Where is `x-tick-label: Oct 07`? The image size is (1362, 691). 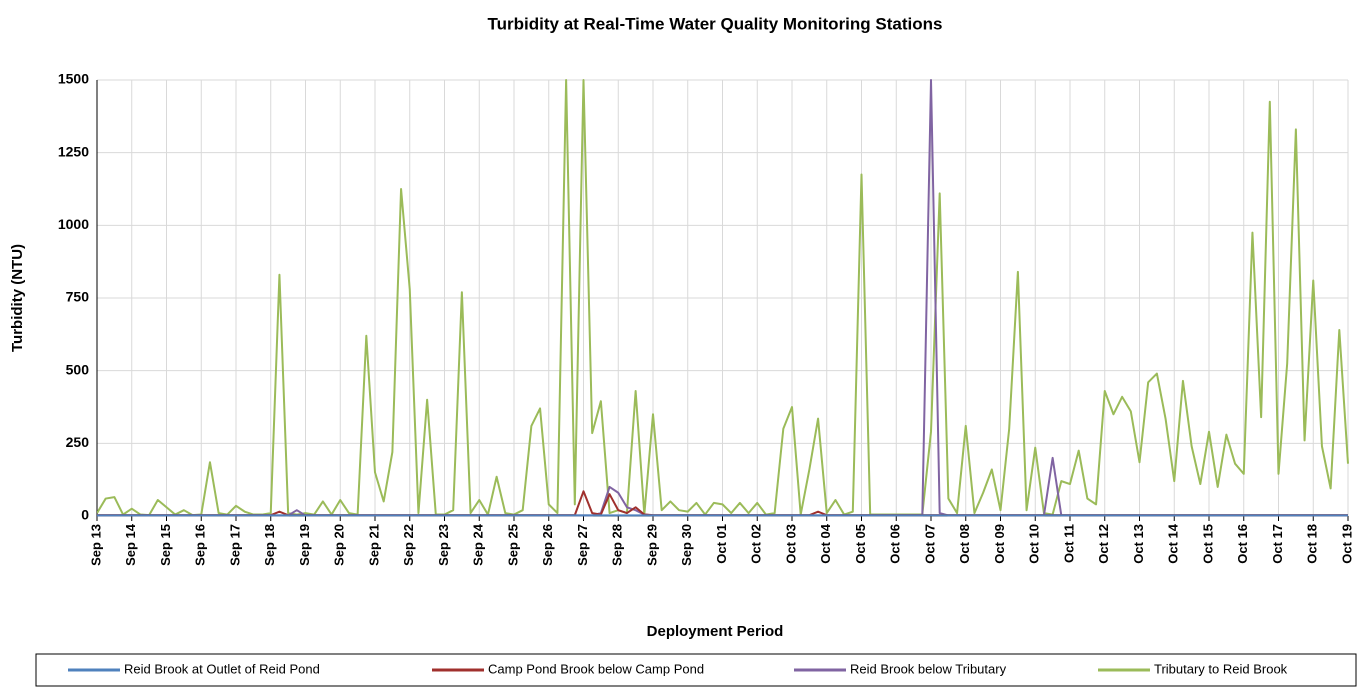
x-tick-label: Oct 07 is located at coordinates (929, 544).